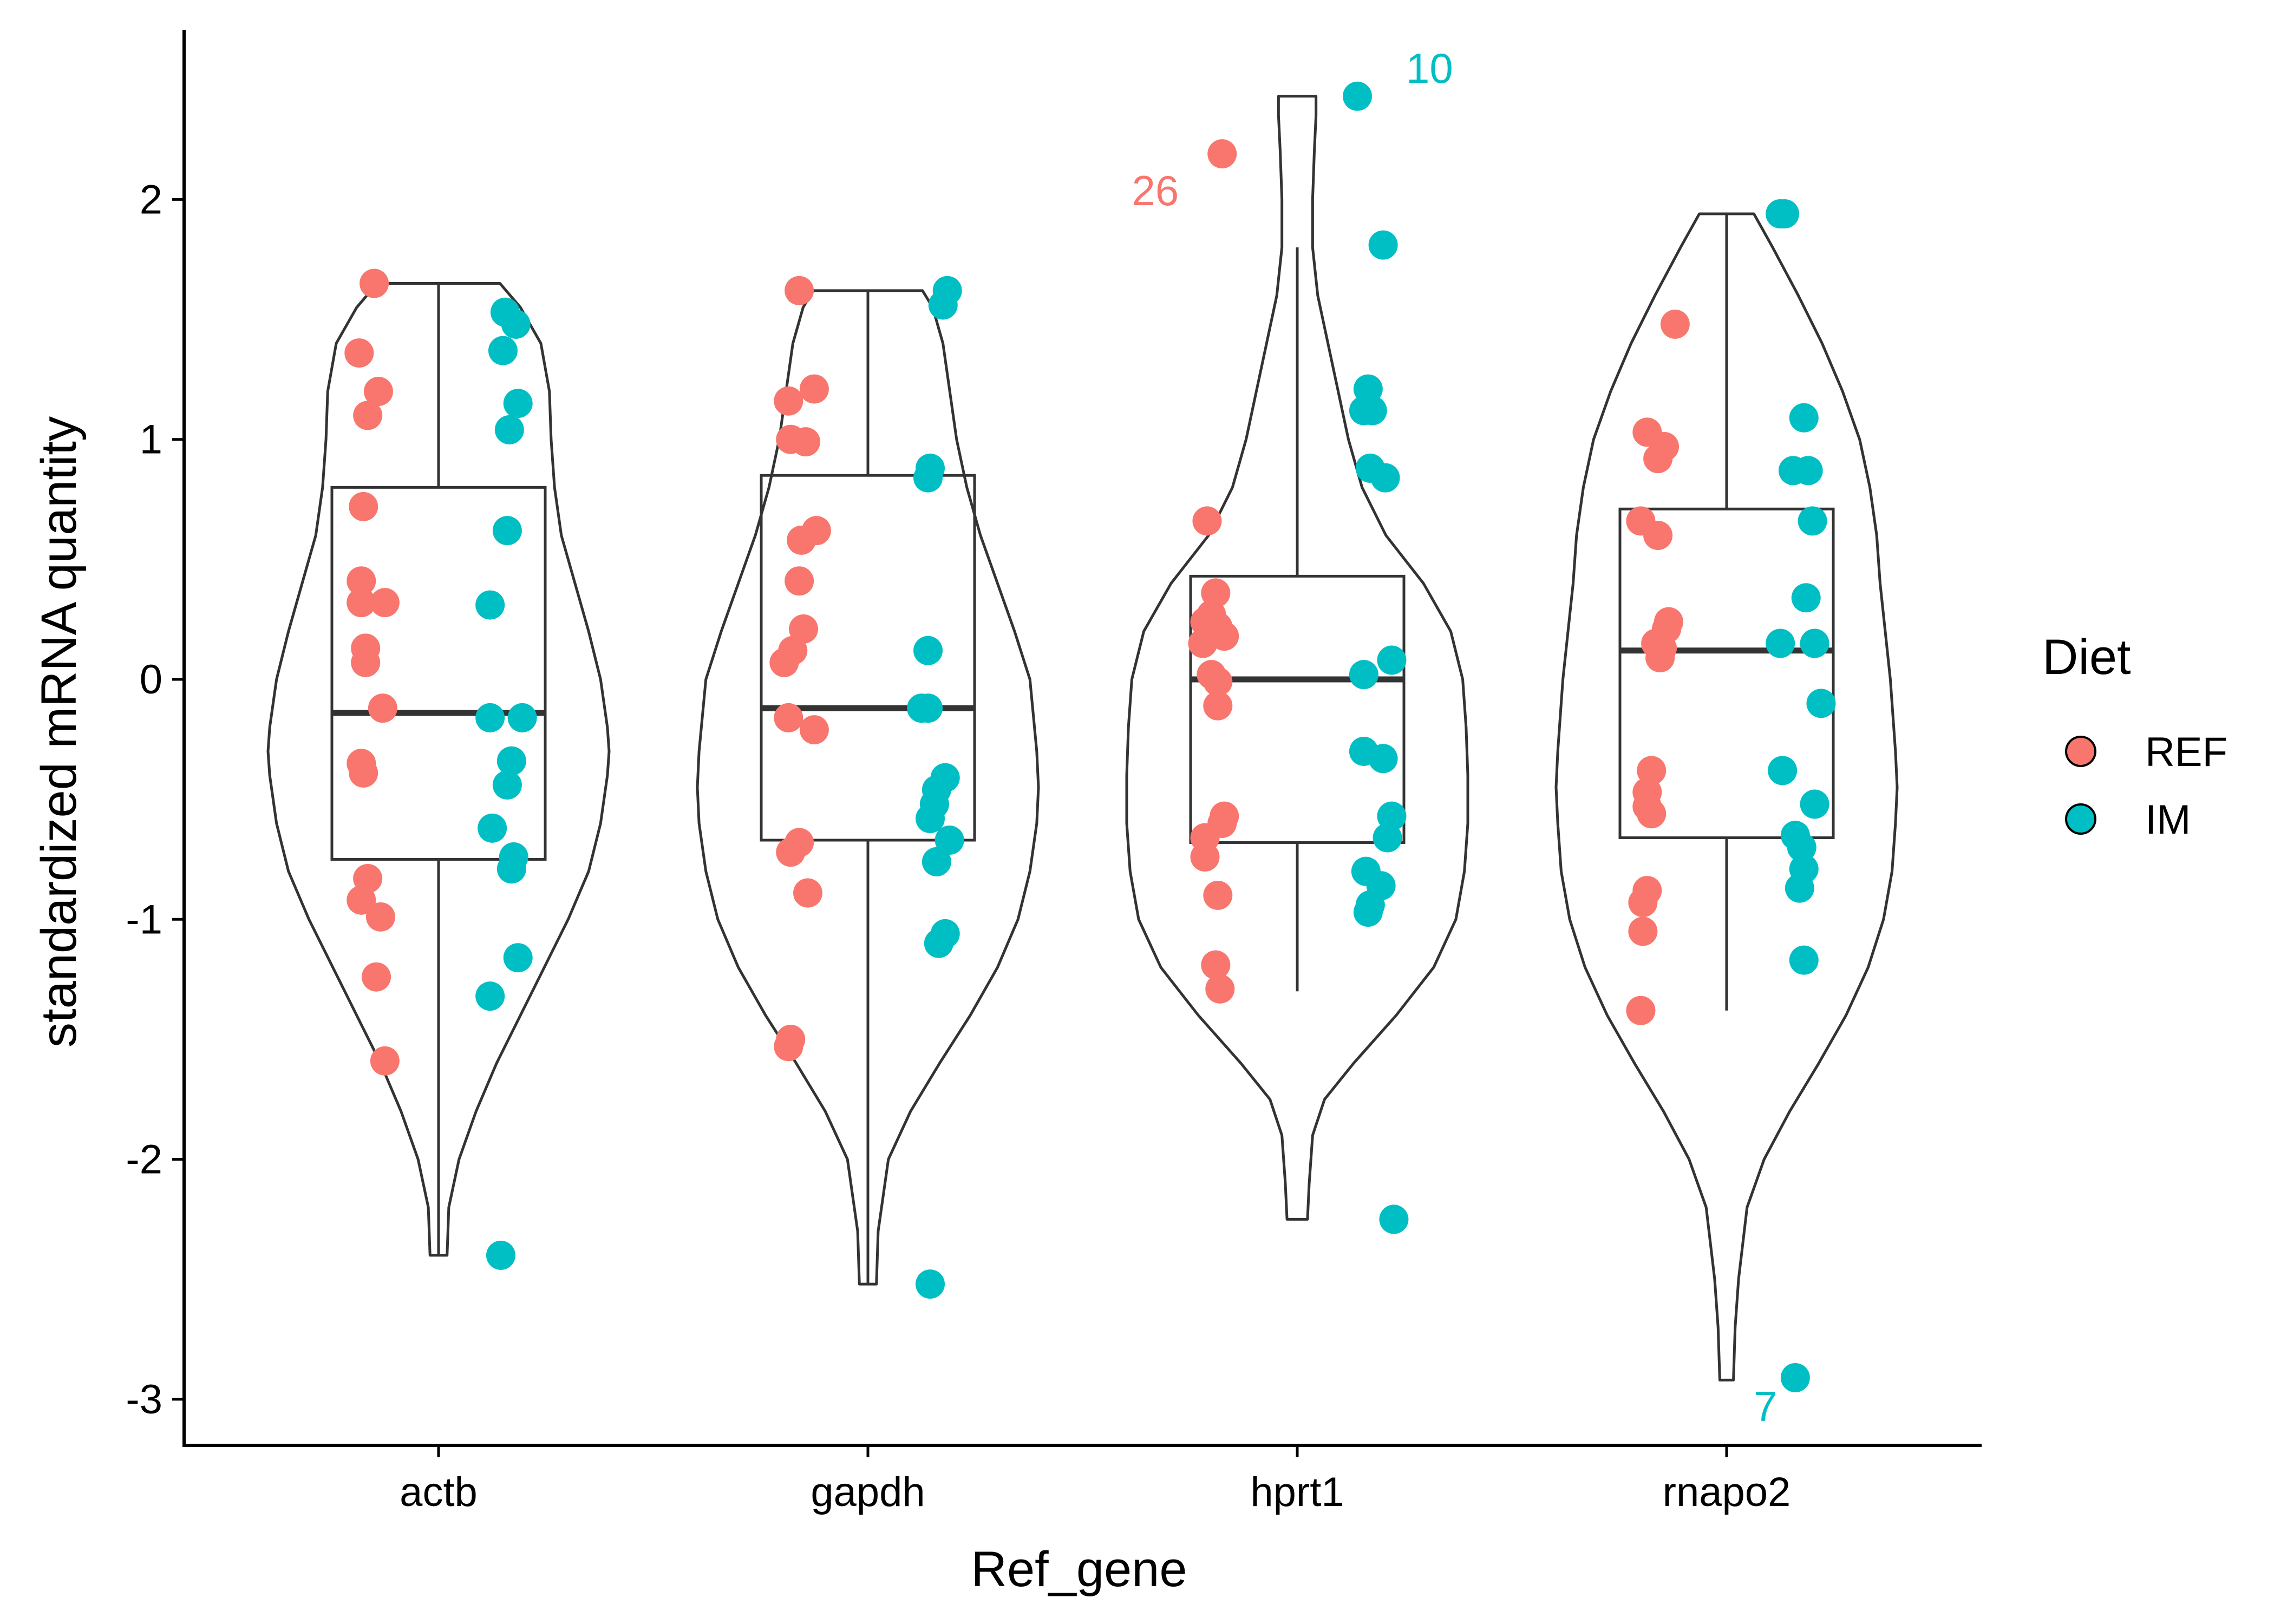 The image size is (2274, 1624). Describe the element at coordinates (2146, 786) in the screenshot. I see `legend-entries: REF IM` at that location.